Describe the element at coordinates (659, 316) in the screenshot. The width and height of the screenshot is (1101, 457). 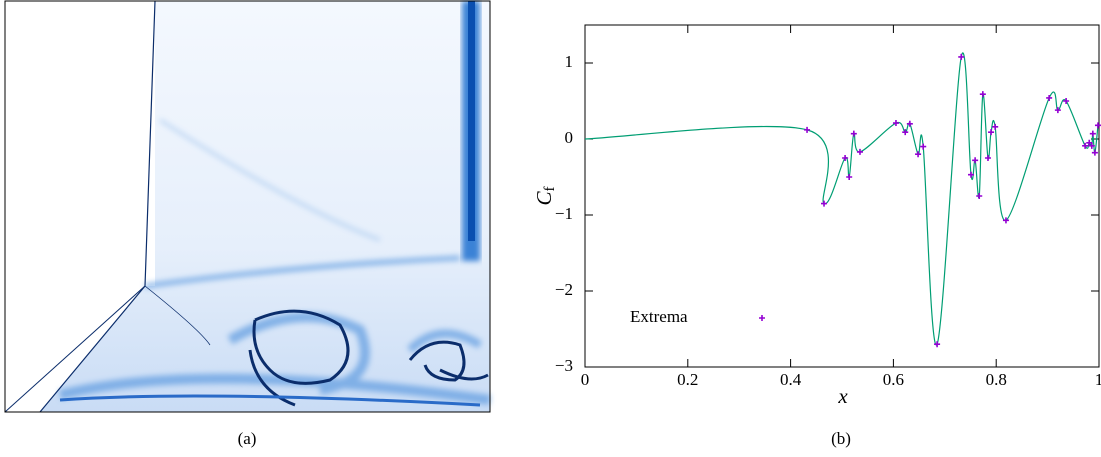
I see `legend-label: Extrema` at that location.